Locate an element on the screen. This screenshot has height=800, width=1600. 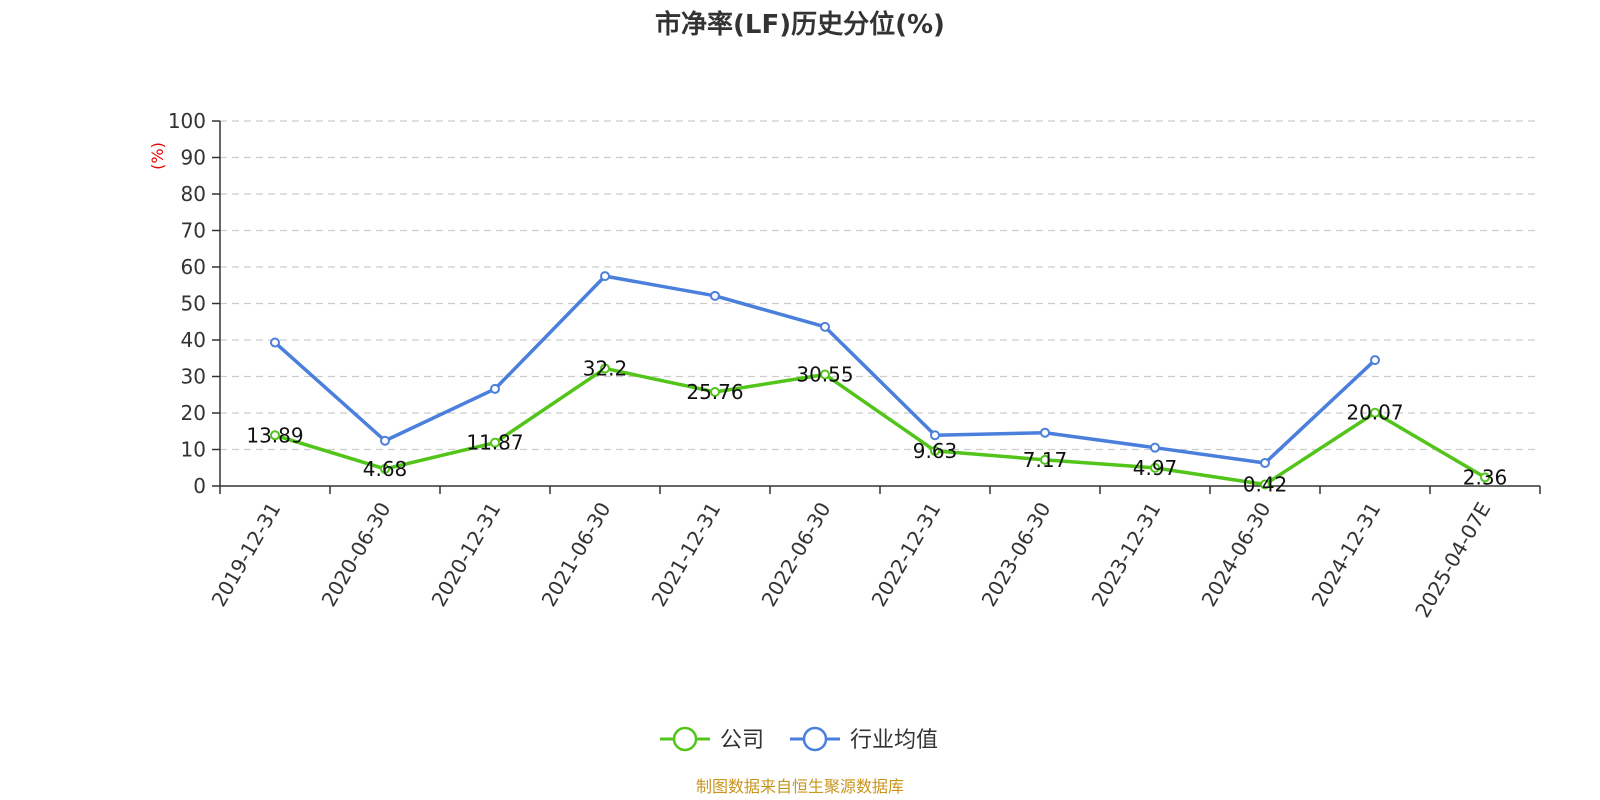
y-tick-label: 20 is located at coordinates (193, 413).